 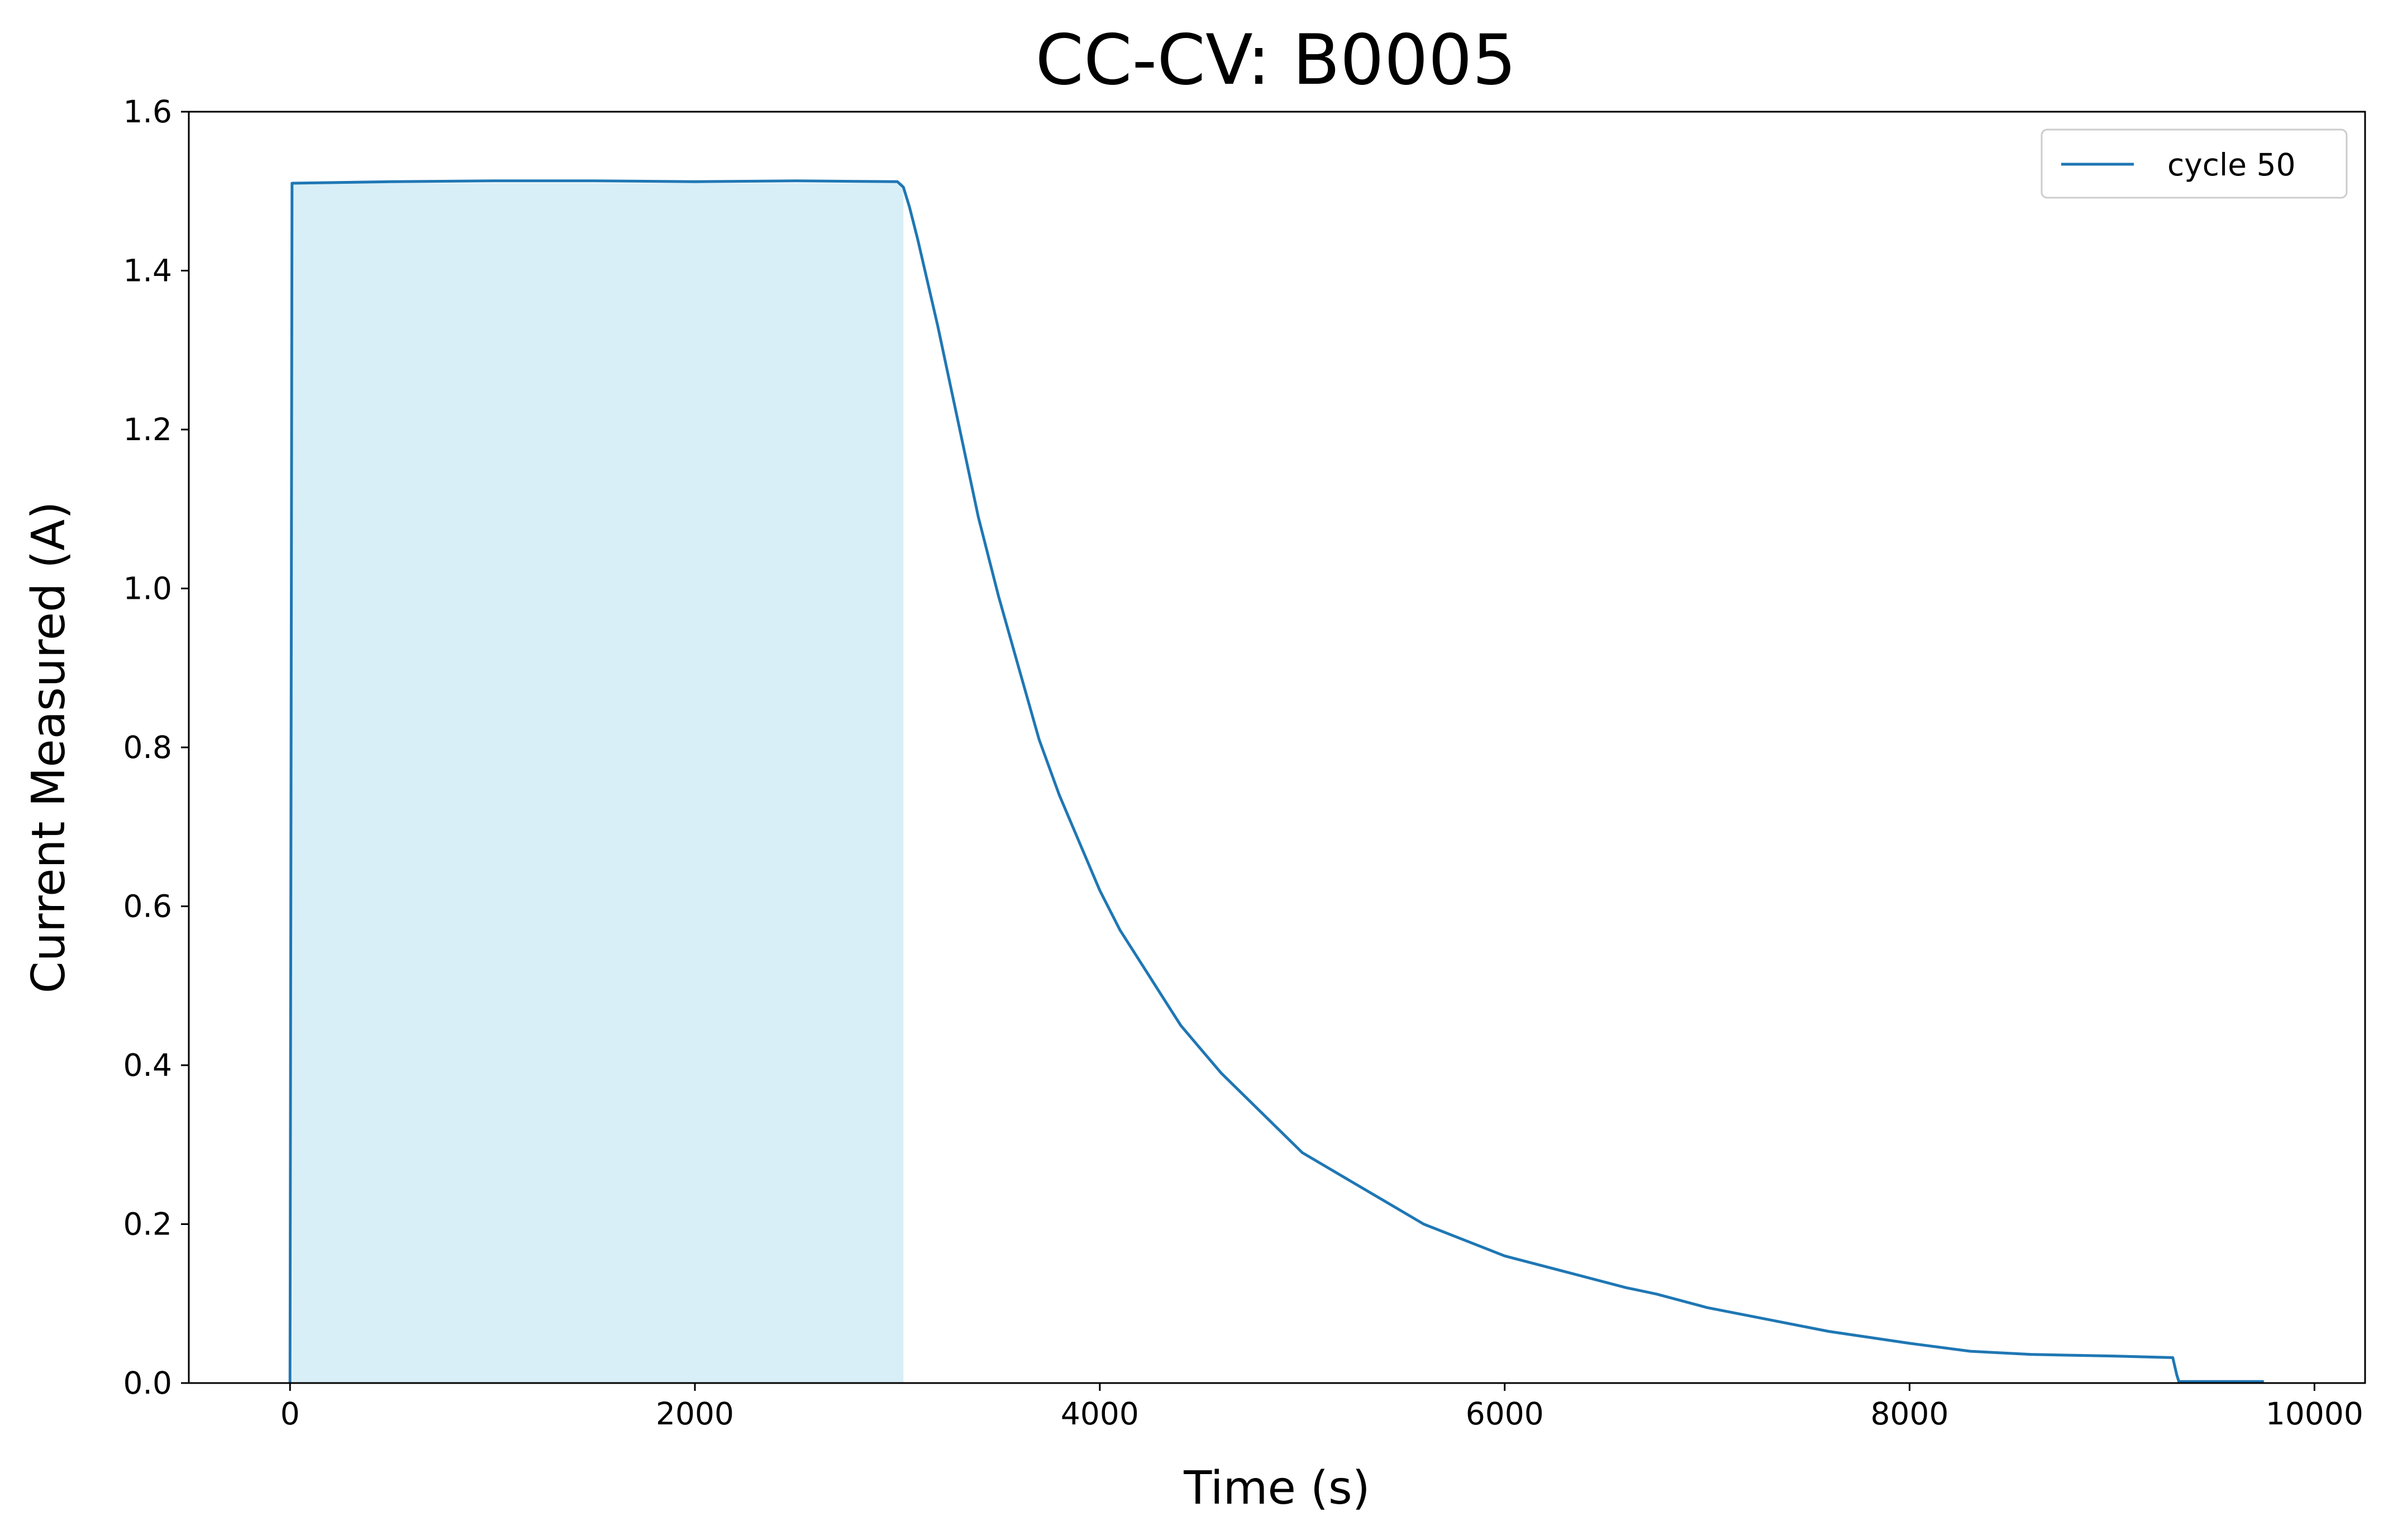 I want to click on legend-label-cycle-50: cycle 50, so click(x=2231, y=165).